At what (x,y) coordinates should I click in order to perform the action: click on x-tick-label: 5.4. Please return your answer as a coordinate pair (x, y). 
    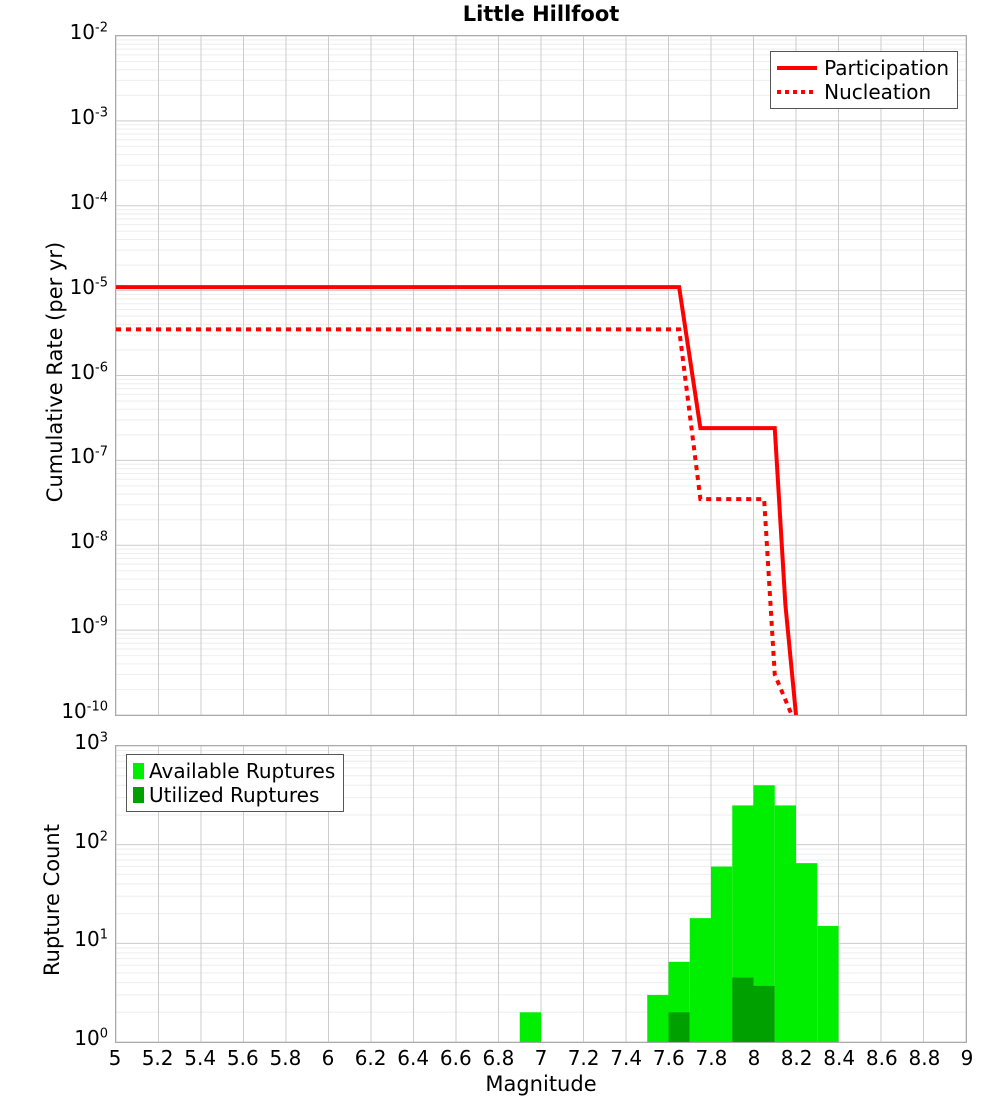
    Looking at the image, I should click on (200, 1058).